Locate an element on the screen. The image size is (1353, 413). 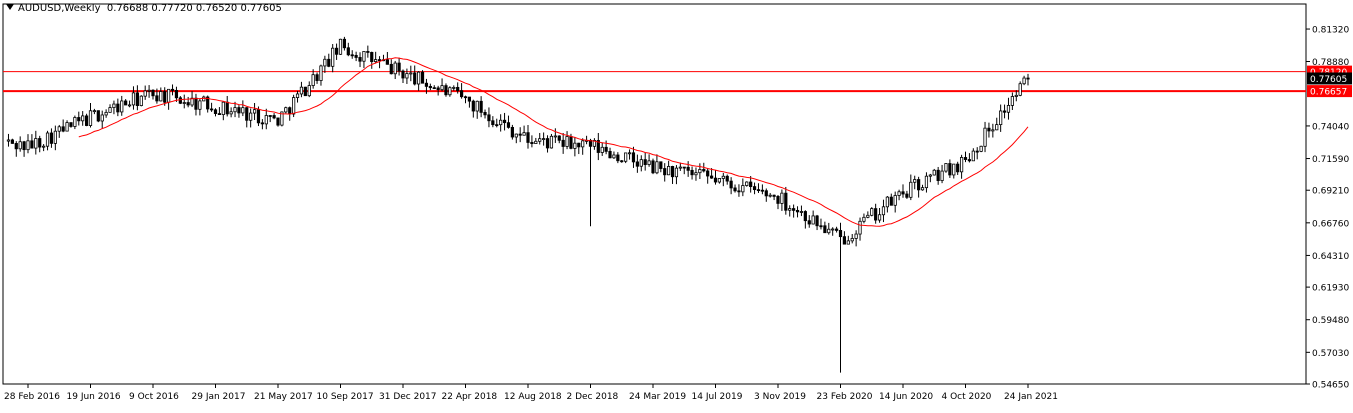
price-tick-label: 0.54650 is located at coordinates (1330, 386).